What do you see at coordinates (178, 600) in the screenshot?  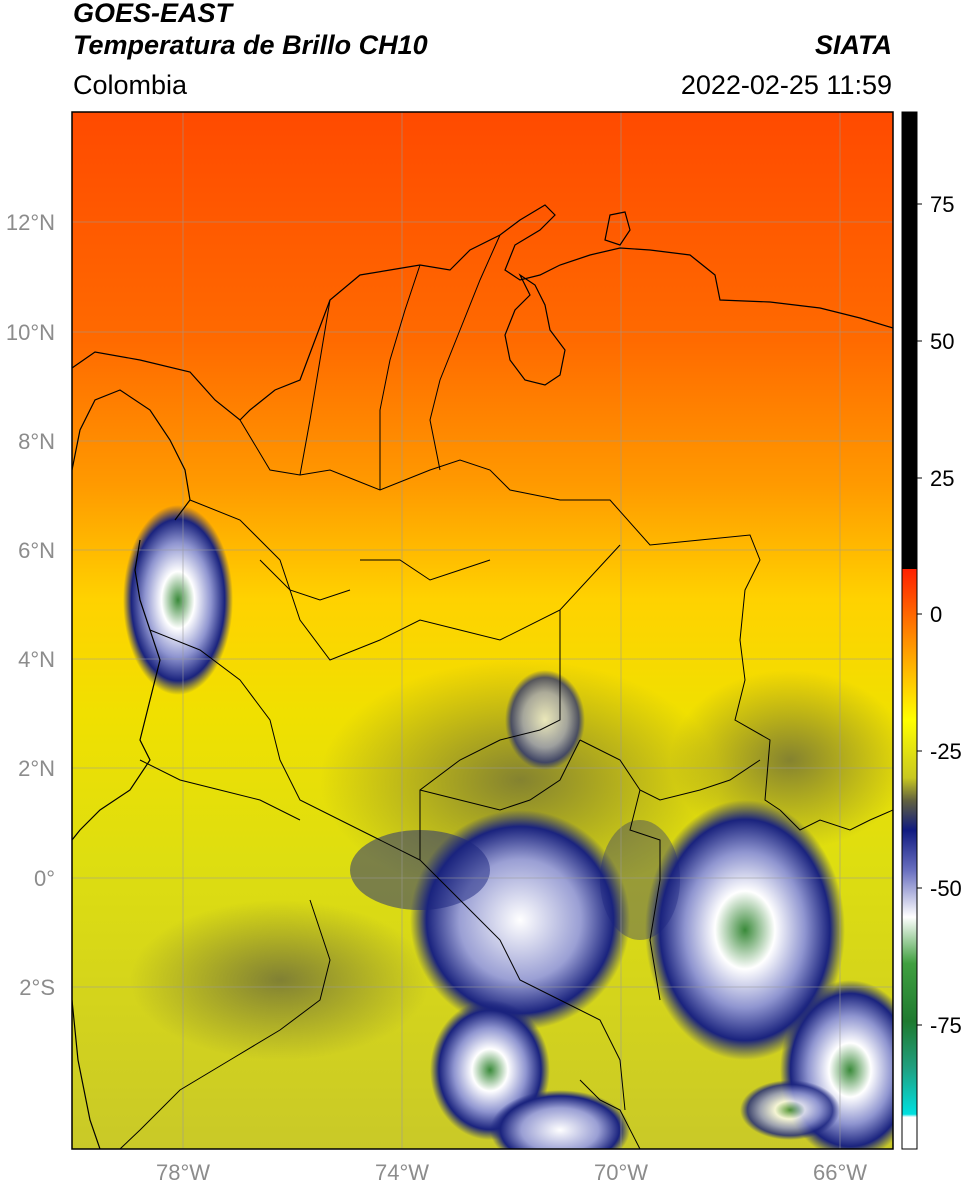 I see `cloud-pacific` at bounding box center [178, 600].